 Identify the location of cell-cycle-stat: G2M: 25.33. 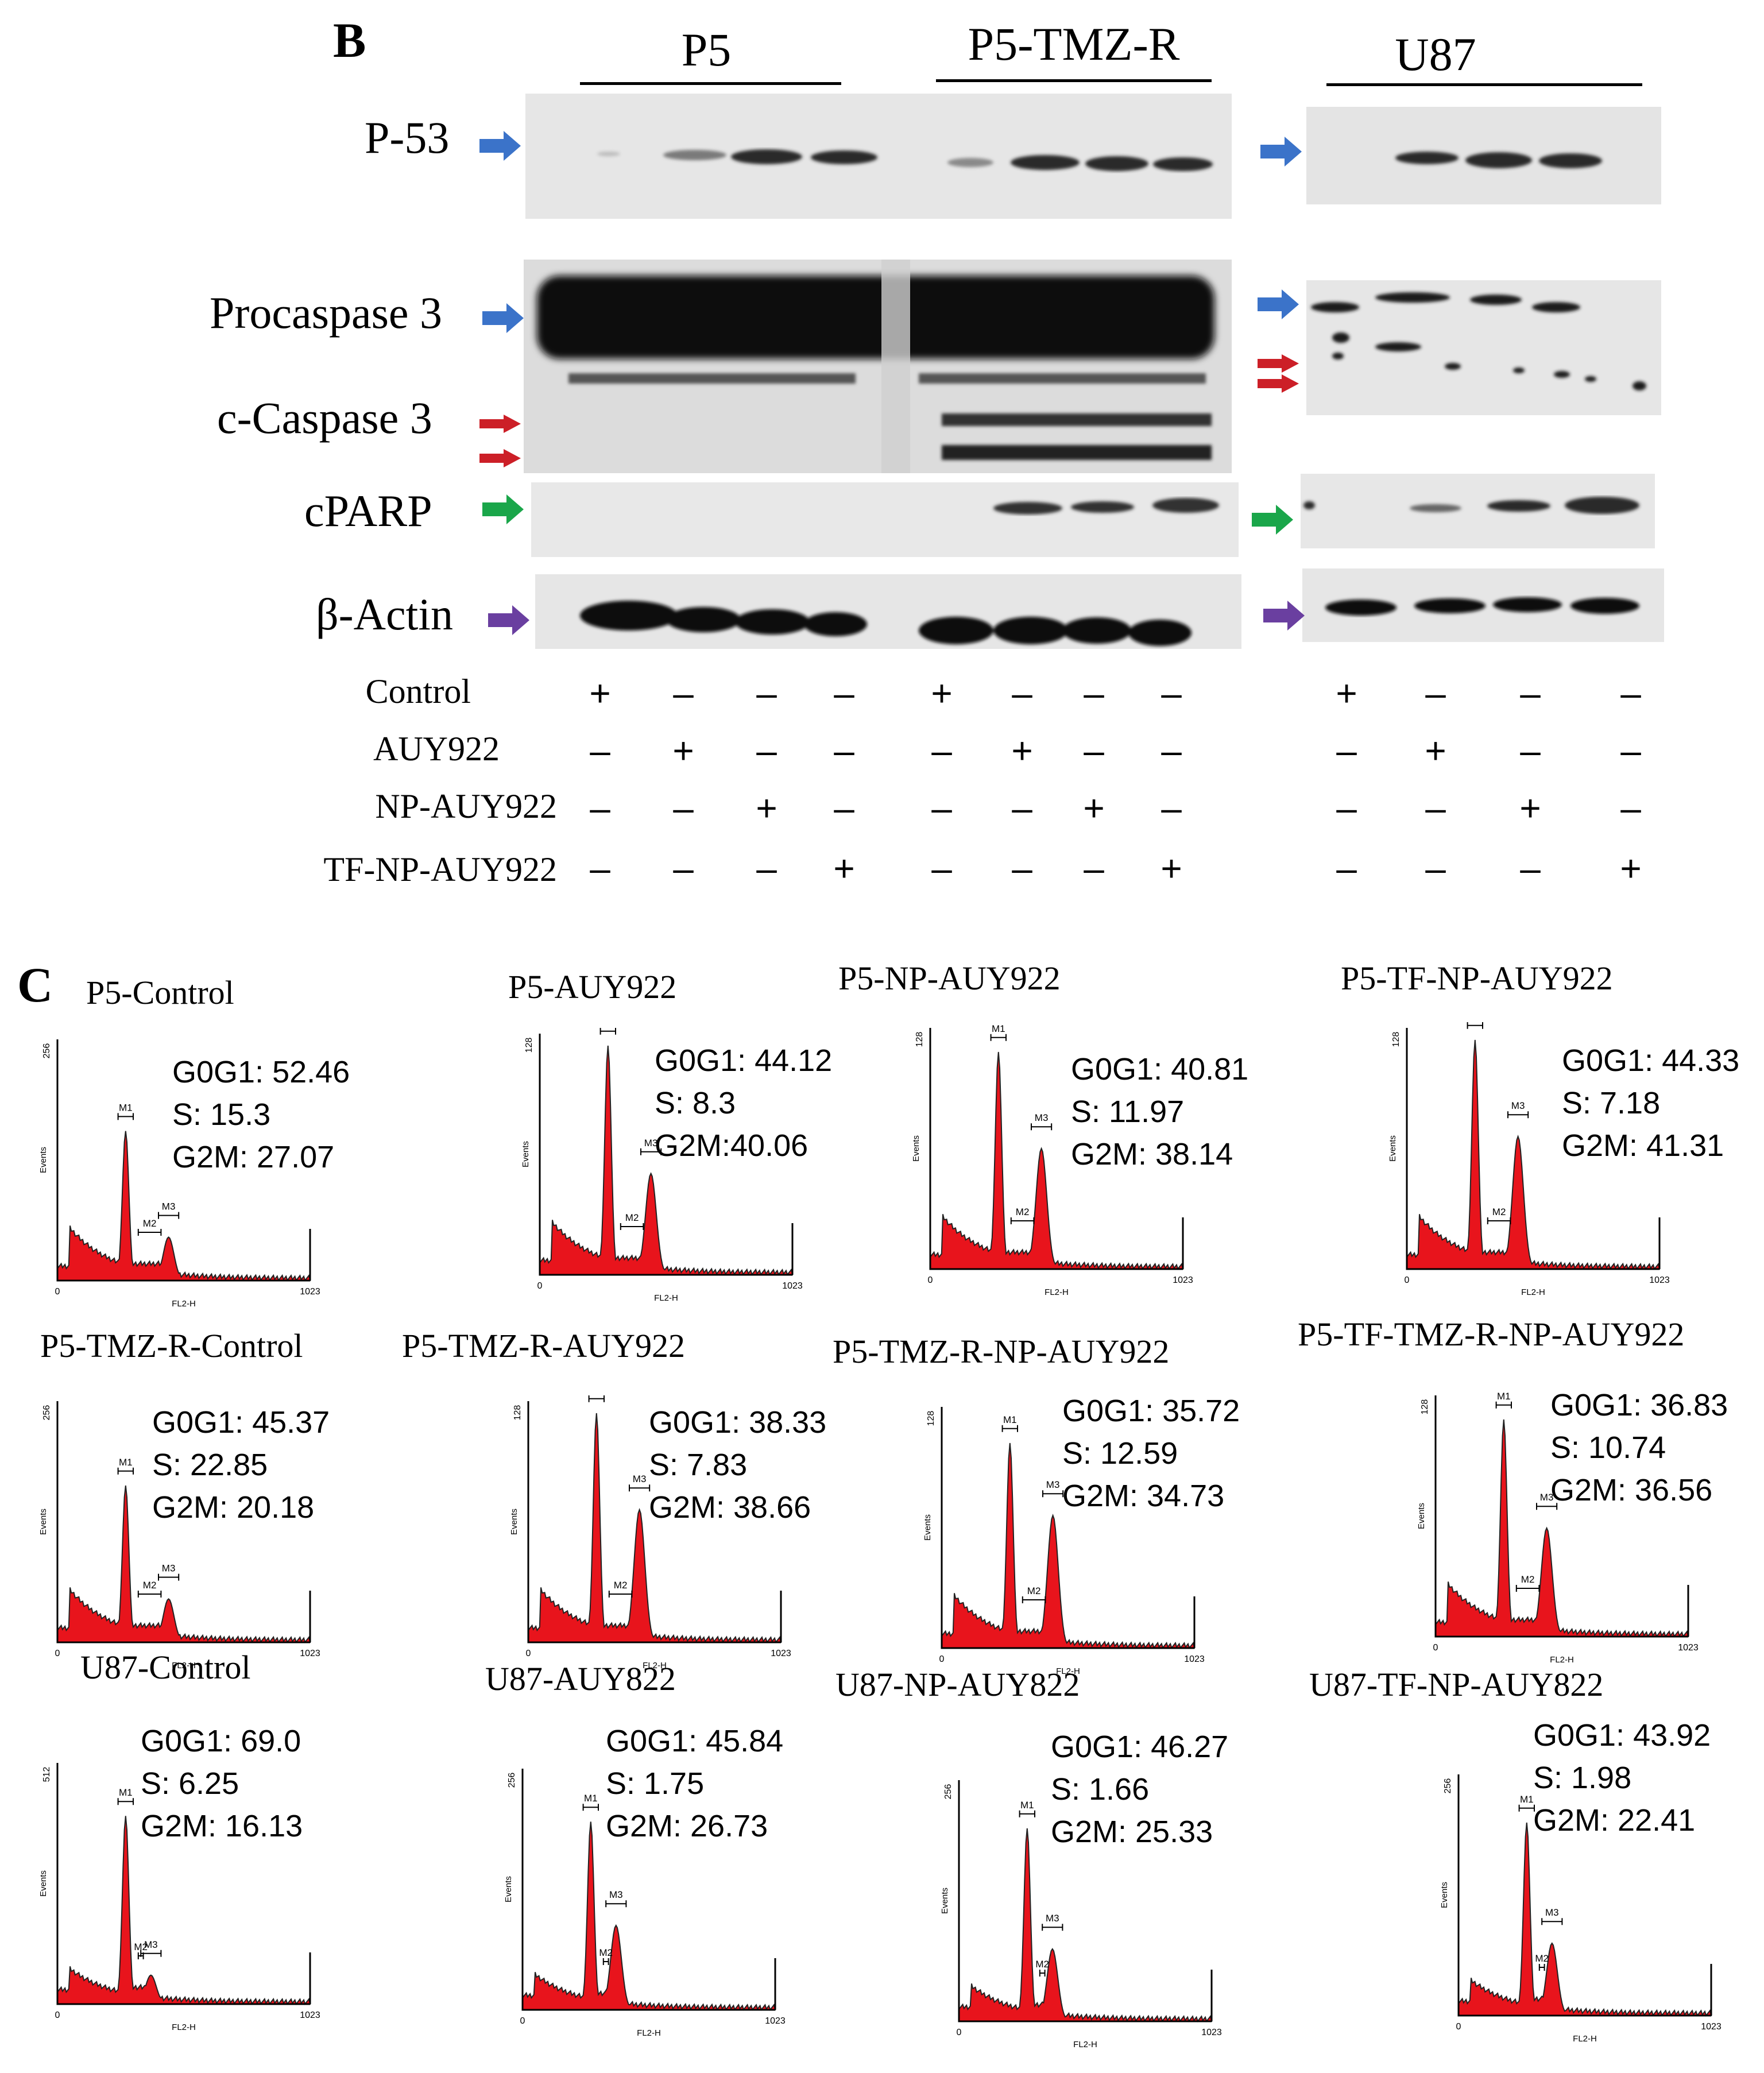
(1132, 1832).